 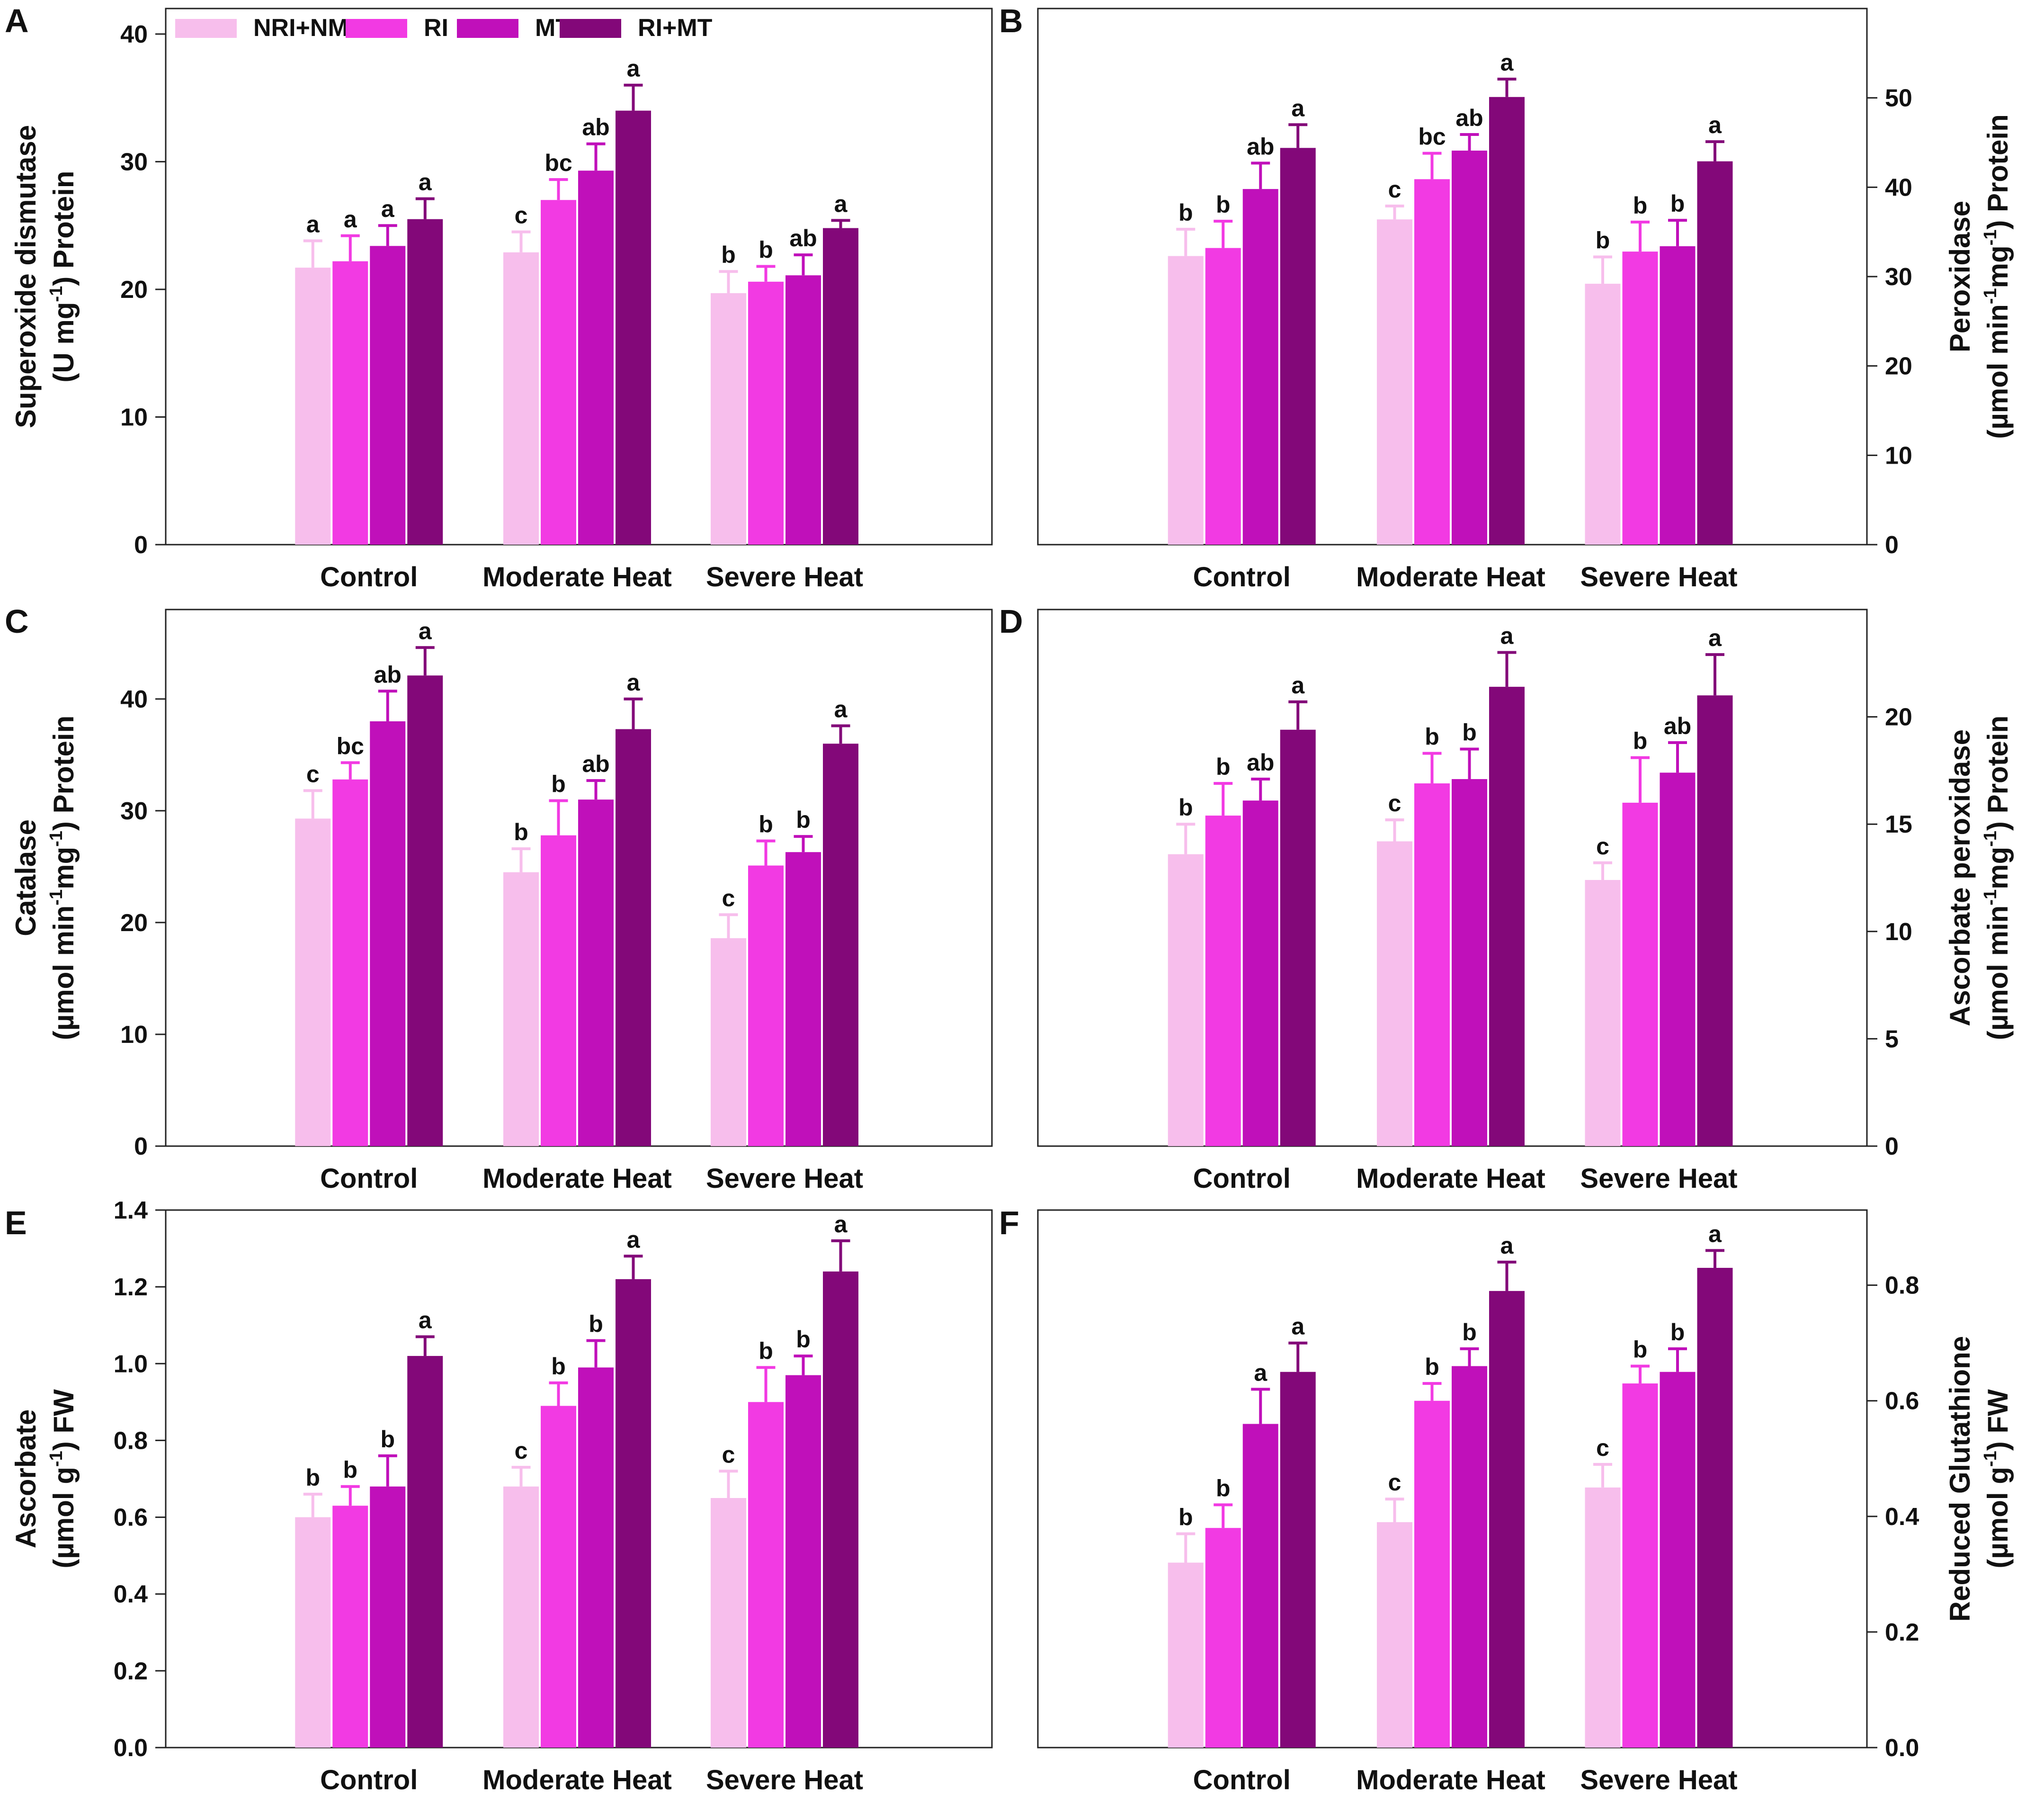 I want to click on y-tick-label: 5, so click(x=1892, y=1039).